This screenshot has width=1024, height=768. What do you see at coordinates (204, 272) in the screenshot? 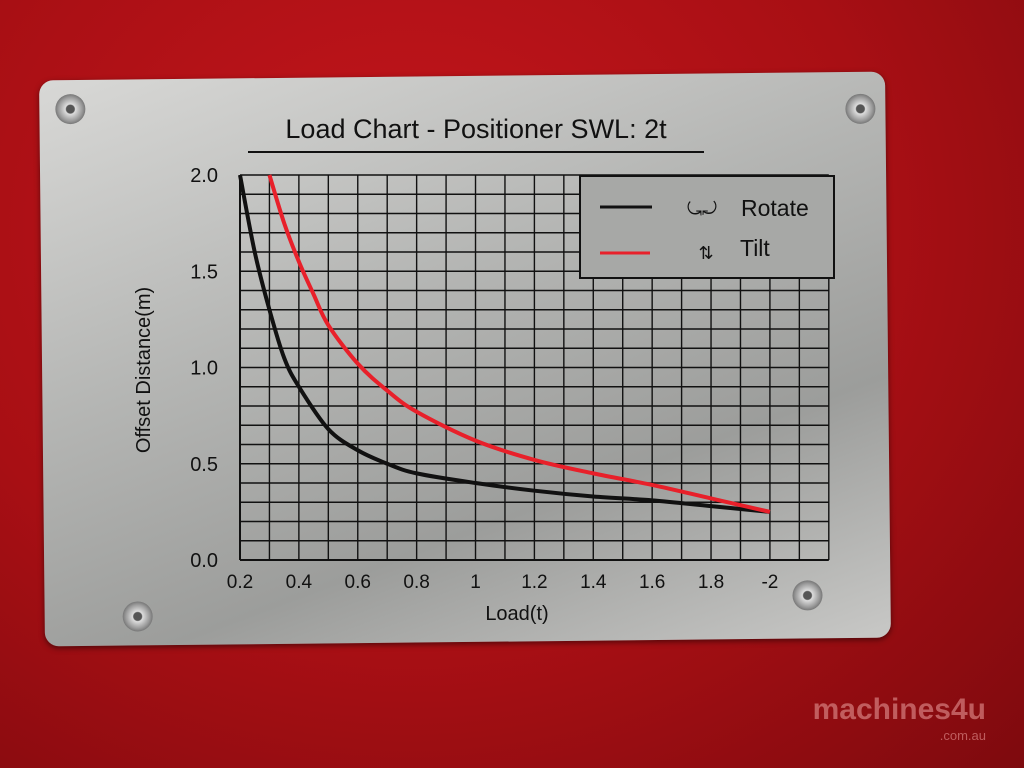
I see `y-tick-label: 1.5` at bounding box center [204, 272].